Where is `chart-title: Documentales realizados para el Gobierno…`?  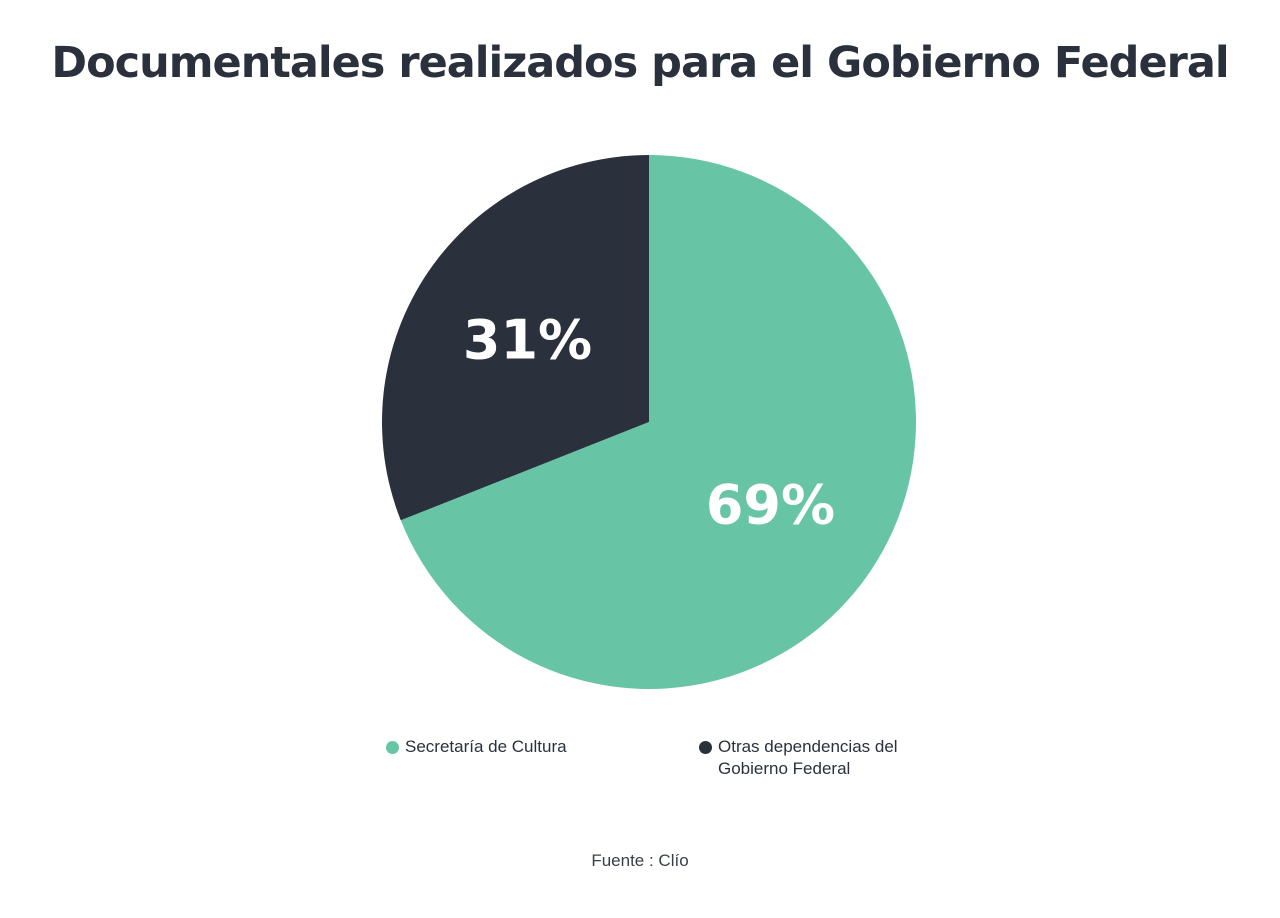 chart-title: Documentales realizados para el Gobierno… is located at coordinates (640, 63).